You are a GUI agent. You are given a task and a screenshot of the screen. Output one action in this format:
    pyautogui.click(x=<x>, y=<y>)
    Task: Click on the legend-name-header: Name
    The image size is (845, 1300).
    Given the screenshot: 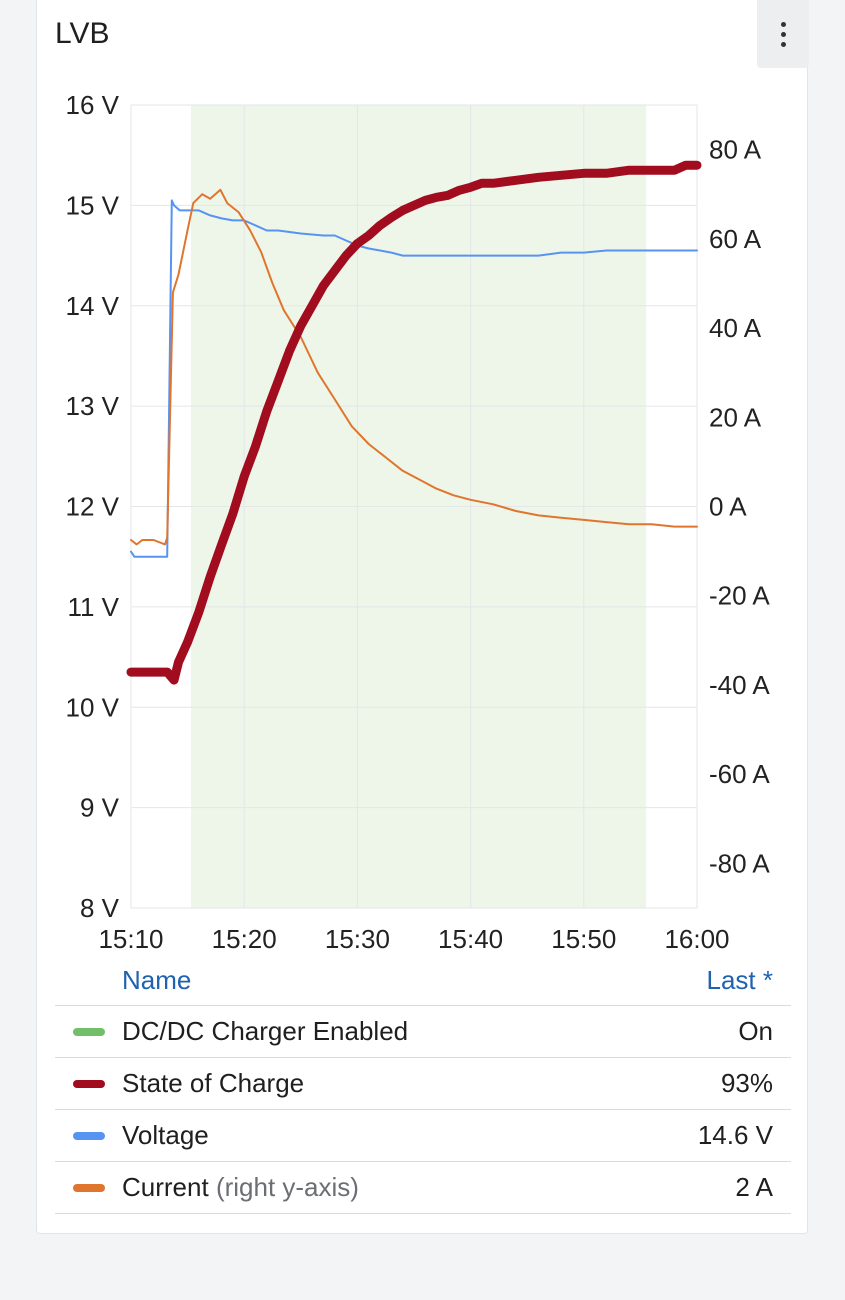 What is the action you would take?
    pyautogui.click(x=157, y=979)
    